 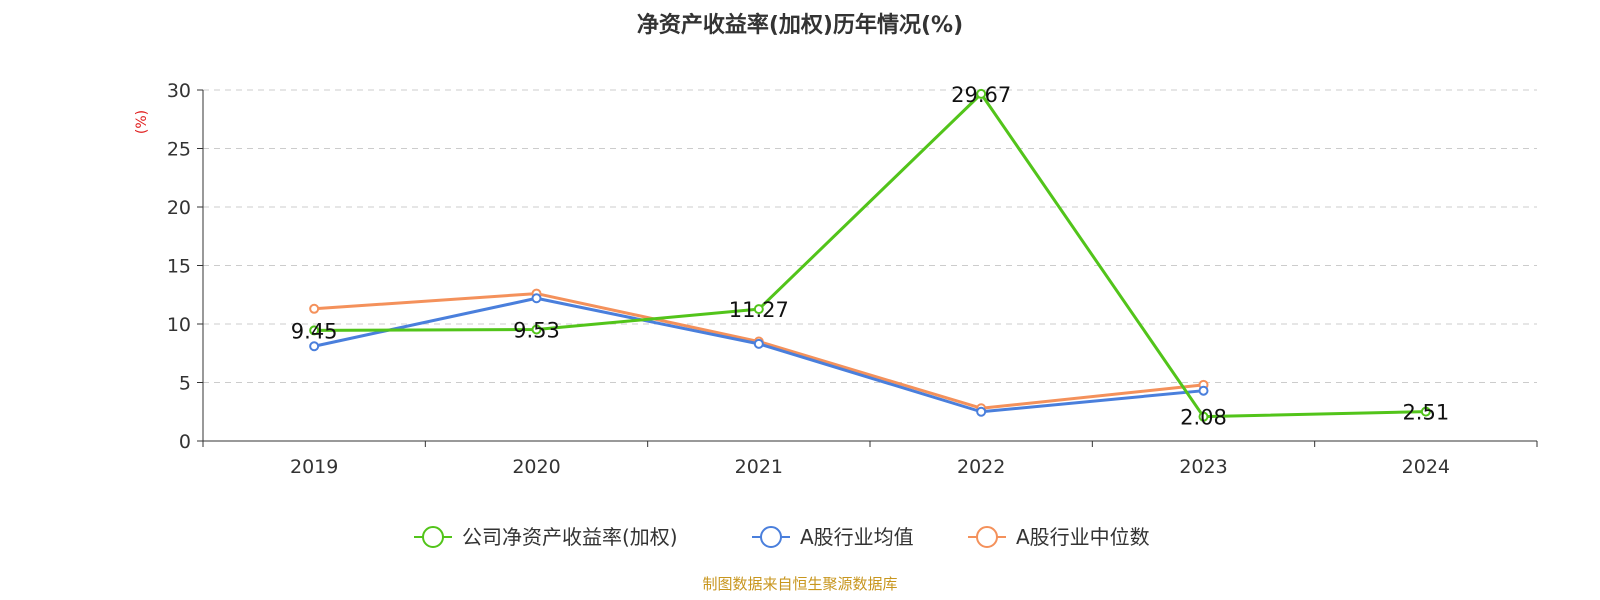 I want to click on data-label: 29.67, so click(x=981, y=95).